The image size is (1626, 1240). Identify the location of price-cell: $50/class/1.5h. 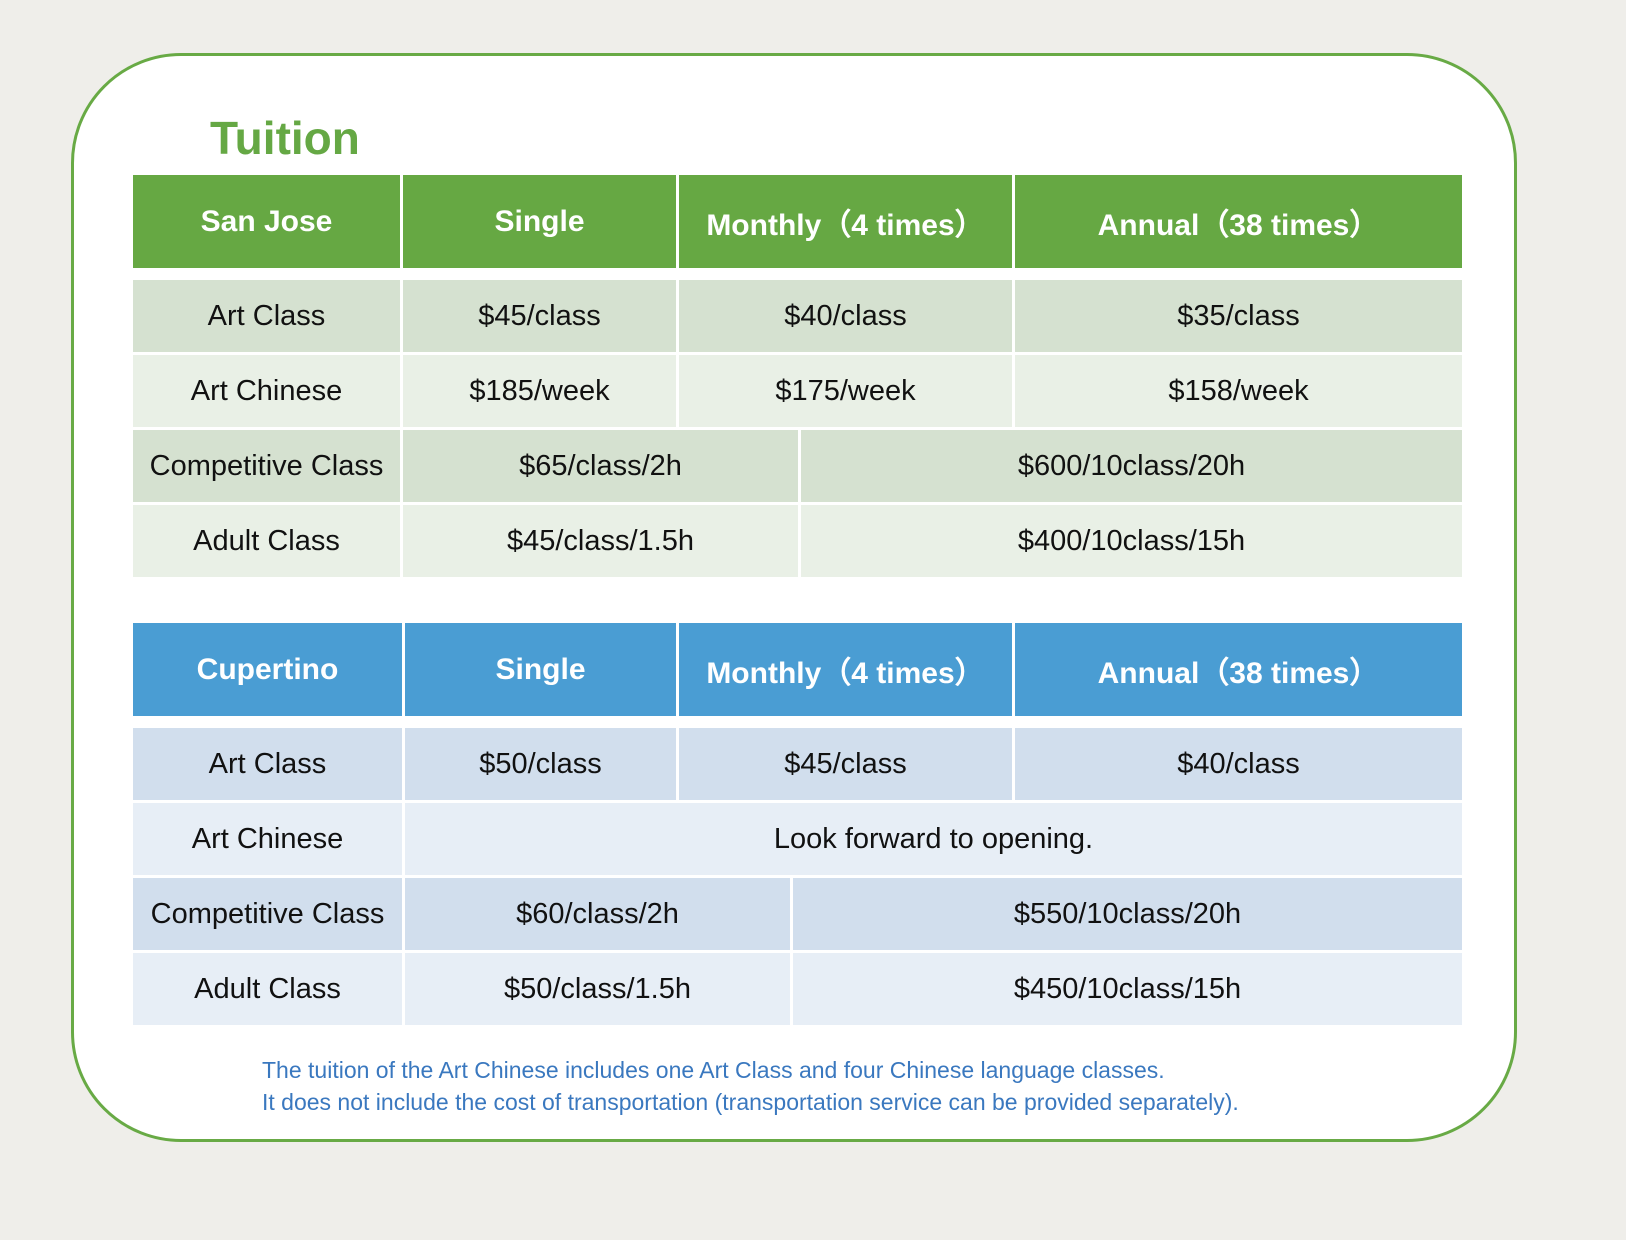
(597, 989).